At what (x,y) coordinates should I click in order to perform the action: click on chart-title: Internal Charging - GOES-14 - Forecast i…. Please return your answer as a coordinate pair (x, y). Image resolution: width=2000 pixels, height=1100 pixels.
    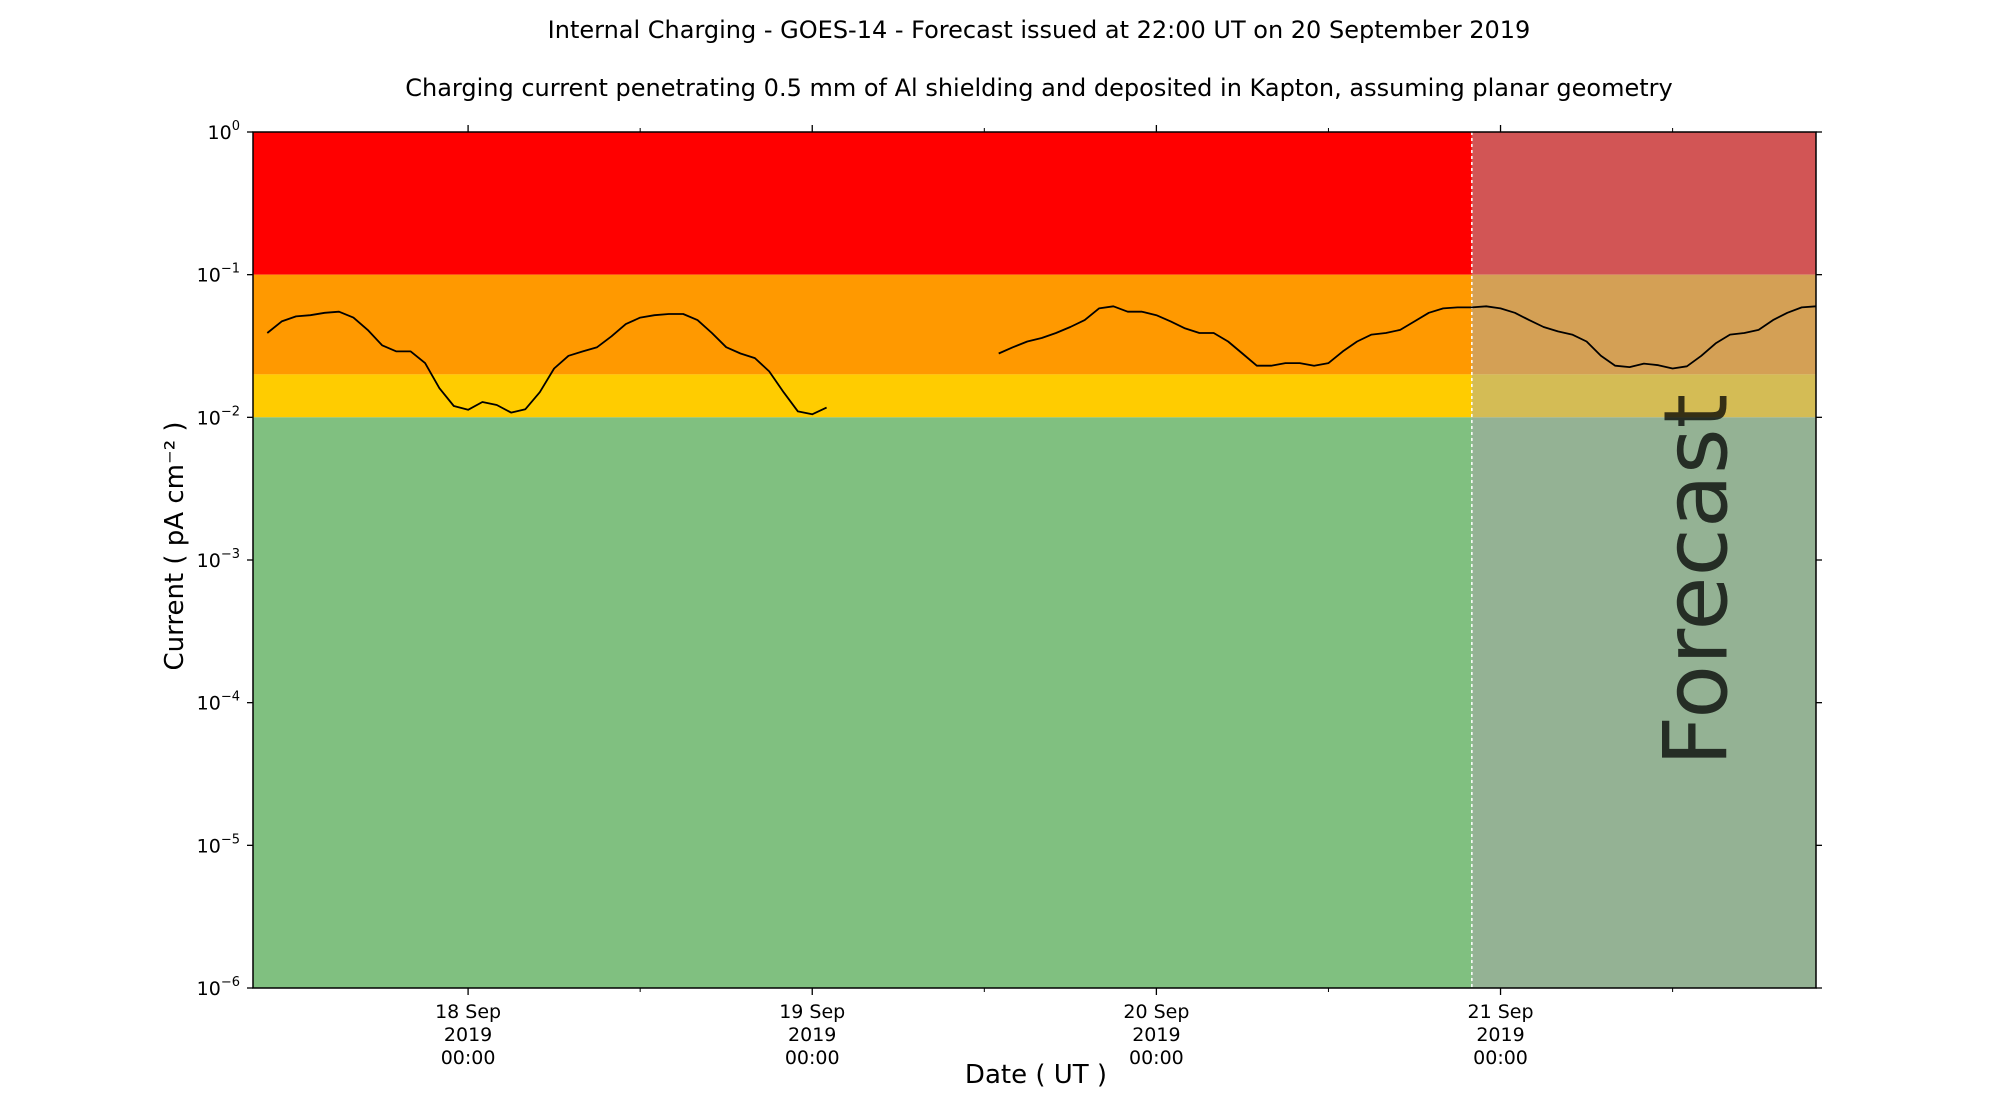
    Looking at the image, I should click on (1039, 30).